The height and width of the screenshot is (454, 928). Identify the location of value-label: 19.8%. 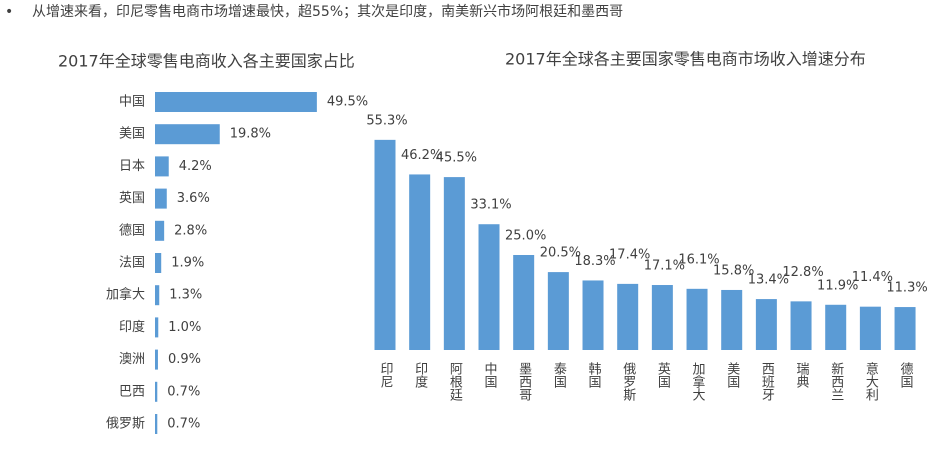
(250, 134).